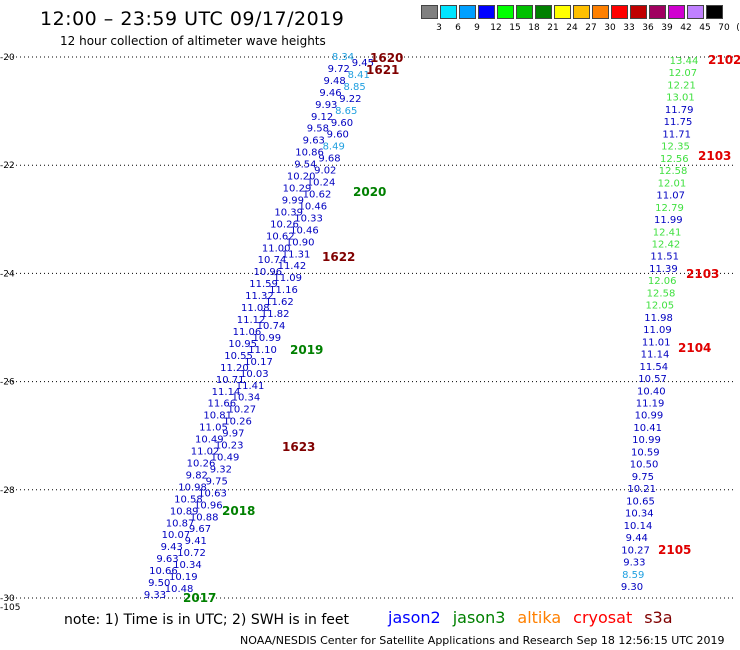  I want to click on latitude-label: -28, so click(7, 491).